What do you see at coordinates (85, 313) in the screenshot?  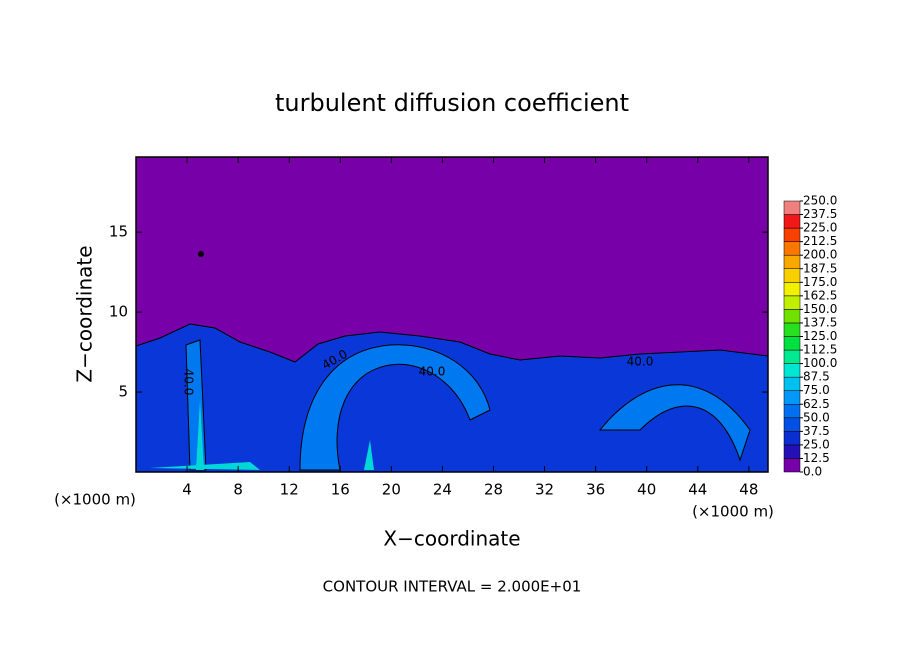 I see `y-axis-label: Z−coordinate` at bounding box center [85, 313].